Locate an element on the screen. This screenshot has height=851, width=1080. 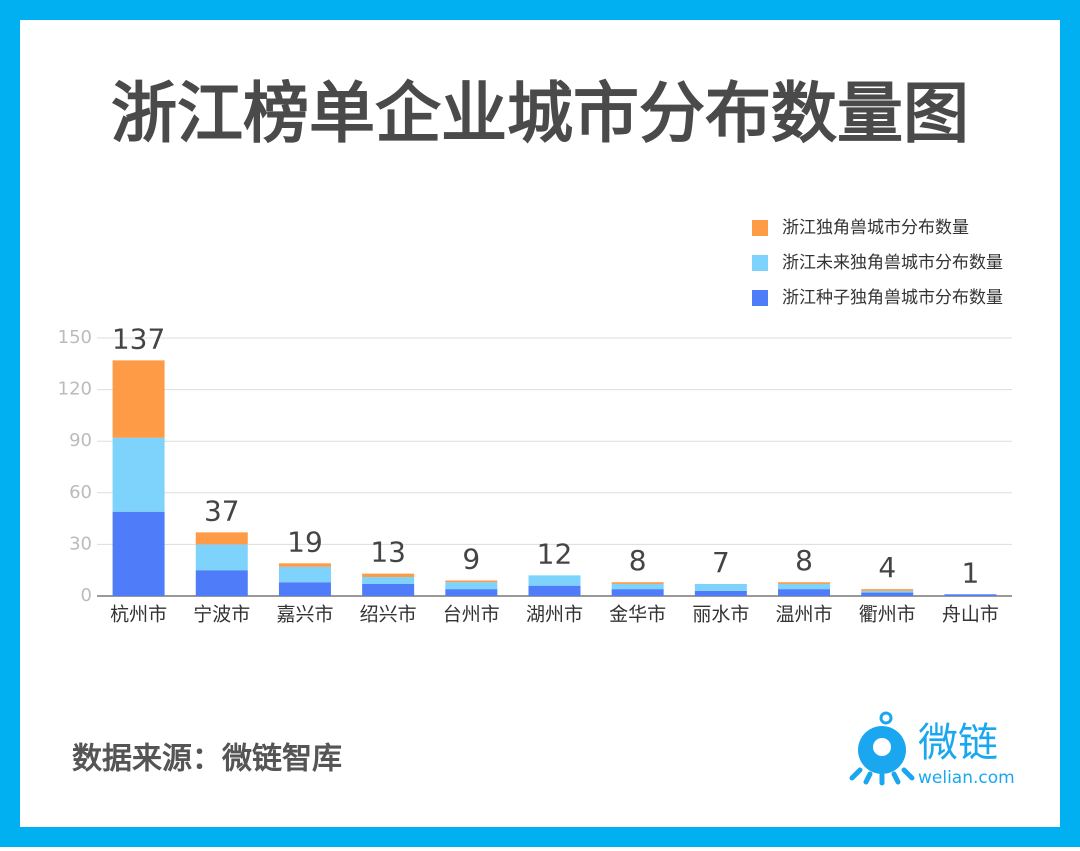
total-label: 19 is located at coordinates (305, 541).